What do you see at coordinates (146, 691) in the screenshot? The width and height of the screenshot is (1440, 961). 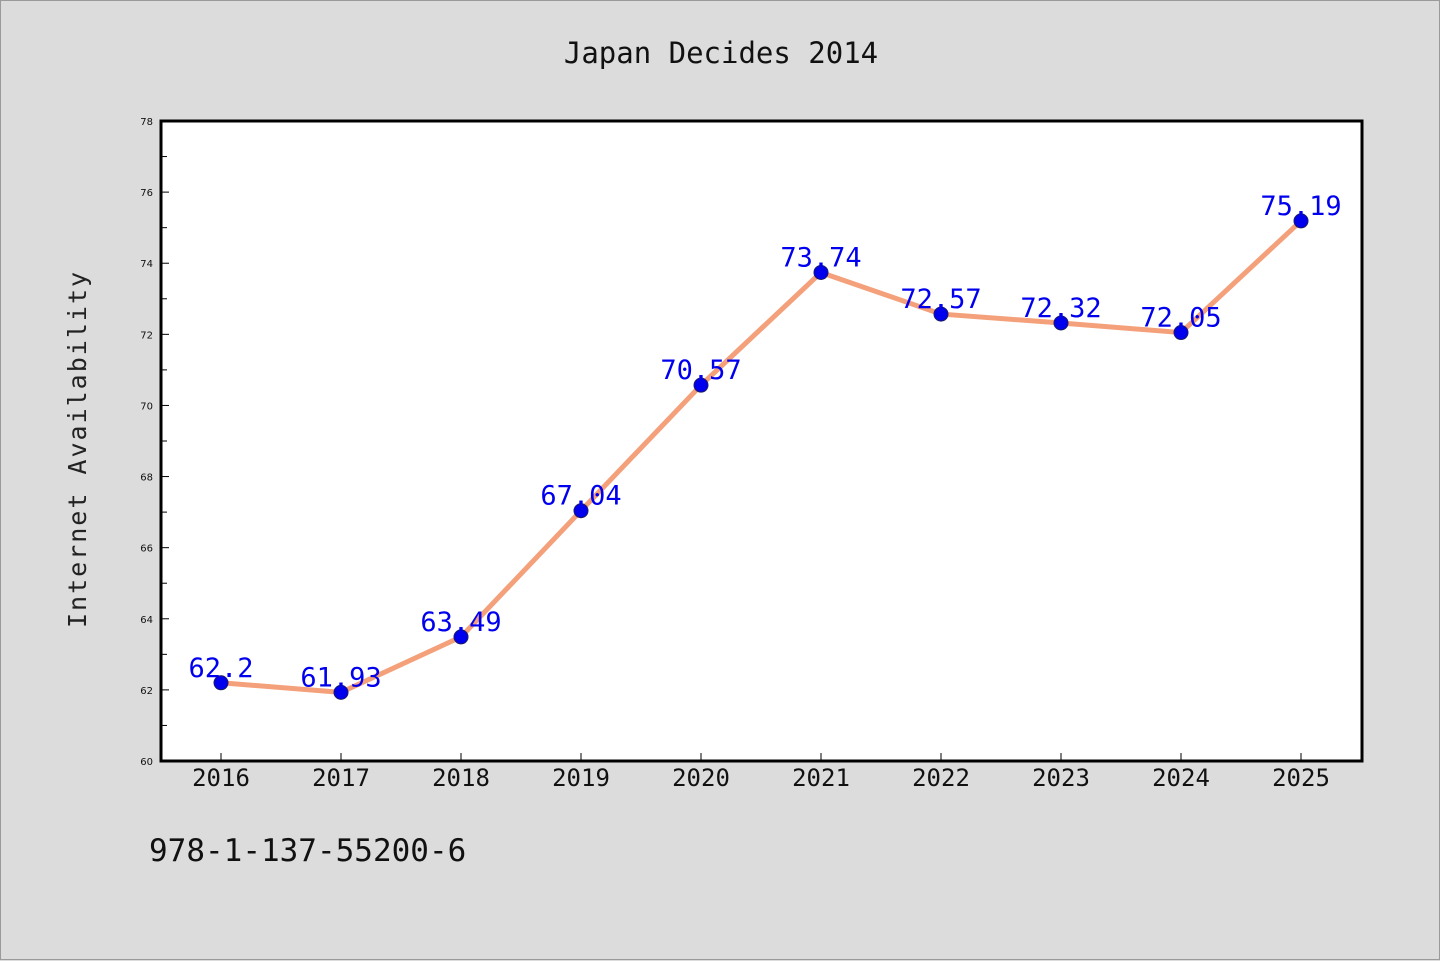 I see `y-tick-label: 62` at bounding box center [146, 691].